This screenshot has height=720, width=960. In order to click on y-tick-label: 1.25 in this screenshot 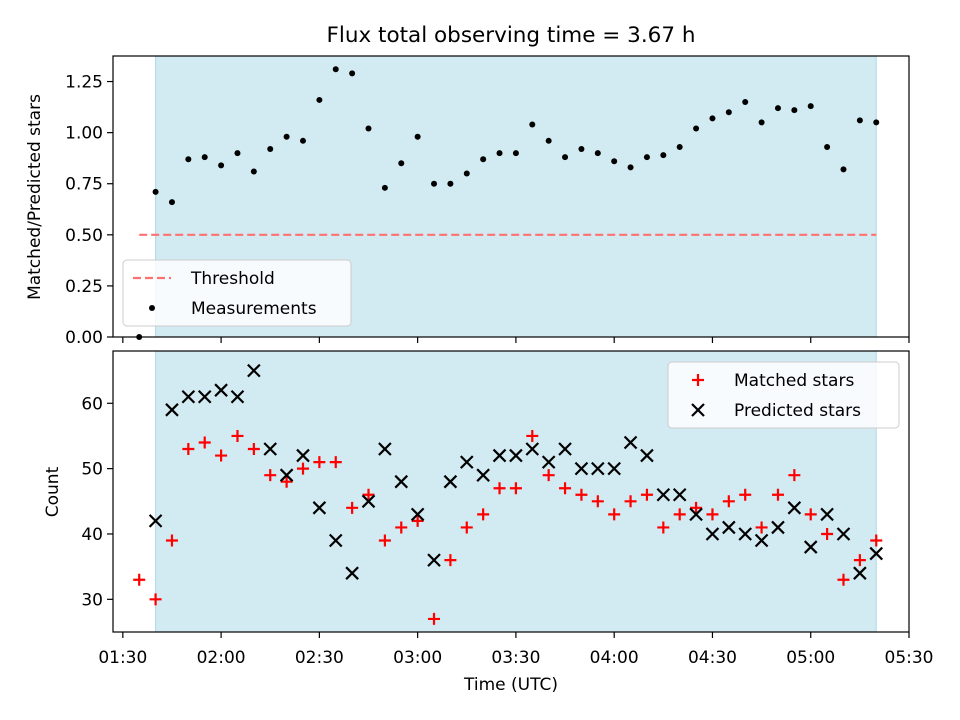, I will do `click(84, 83)`.